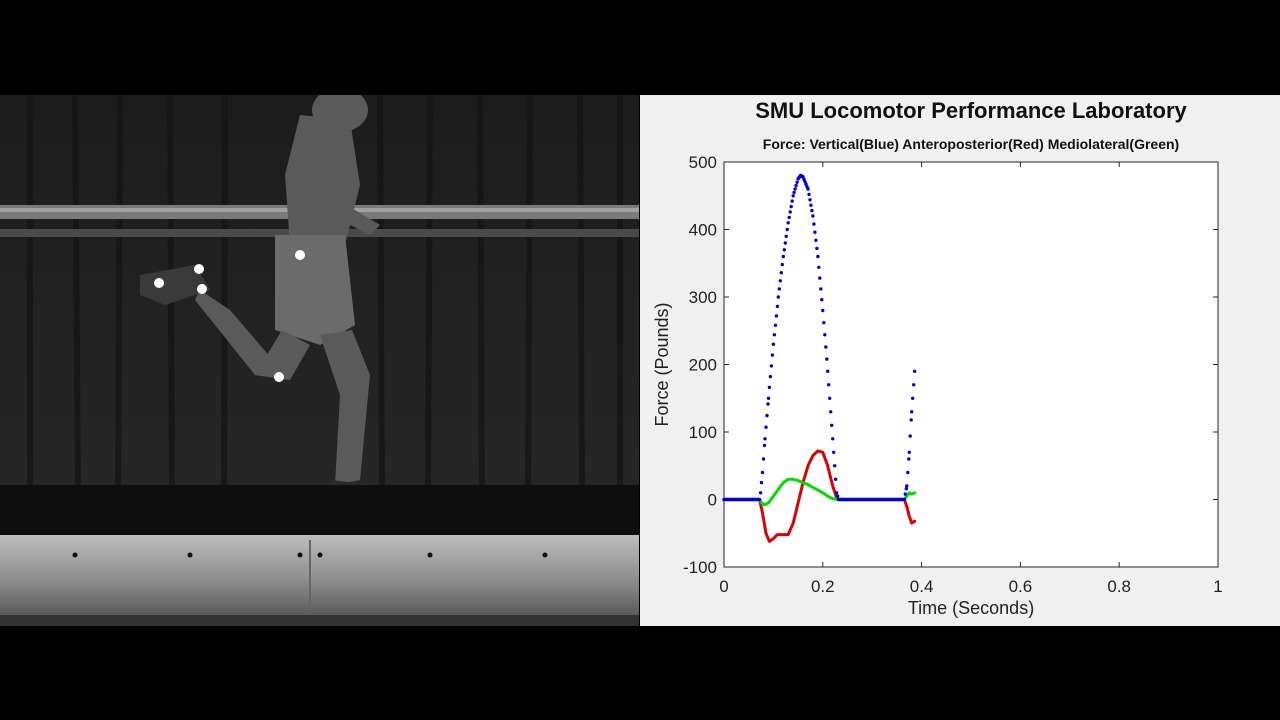  Describe the element at coordinates (1021, 586) in the screenshot. I see `x-tick-label: 0.6` at that location.